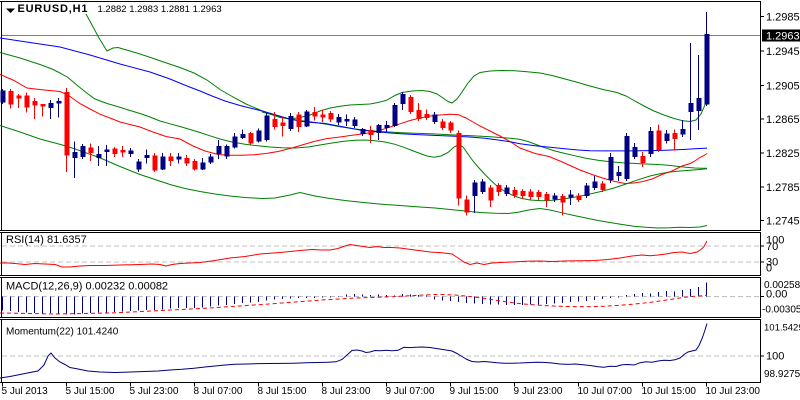  Describe the element at coordinates (772, 247) in the screenshot. I see `svg-text: 70` at that location.